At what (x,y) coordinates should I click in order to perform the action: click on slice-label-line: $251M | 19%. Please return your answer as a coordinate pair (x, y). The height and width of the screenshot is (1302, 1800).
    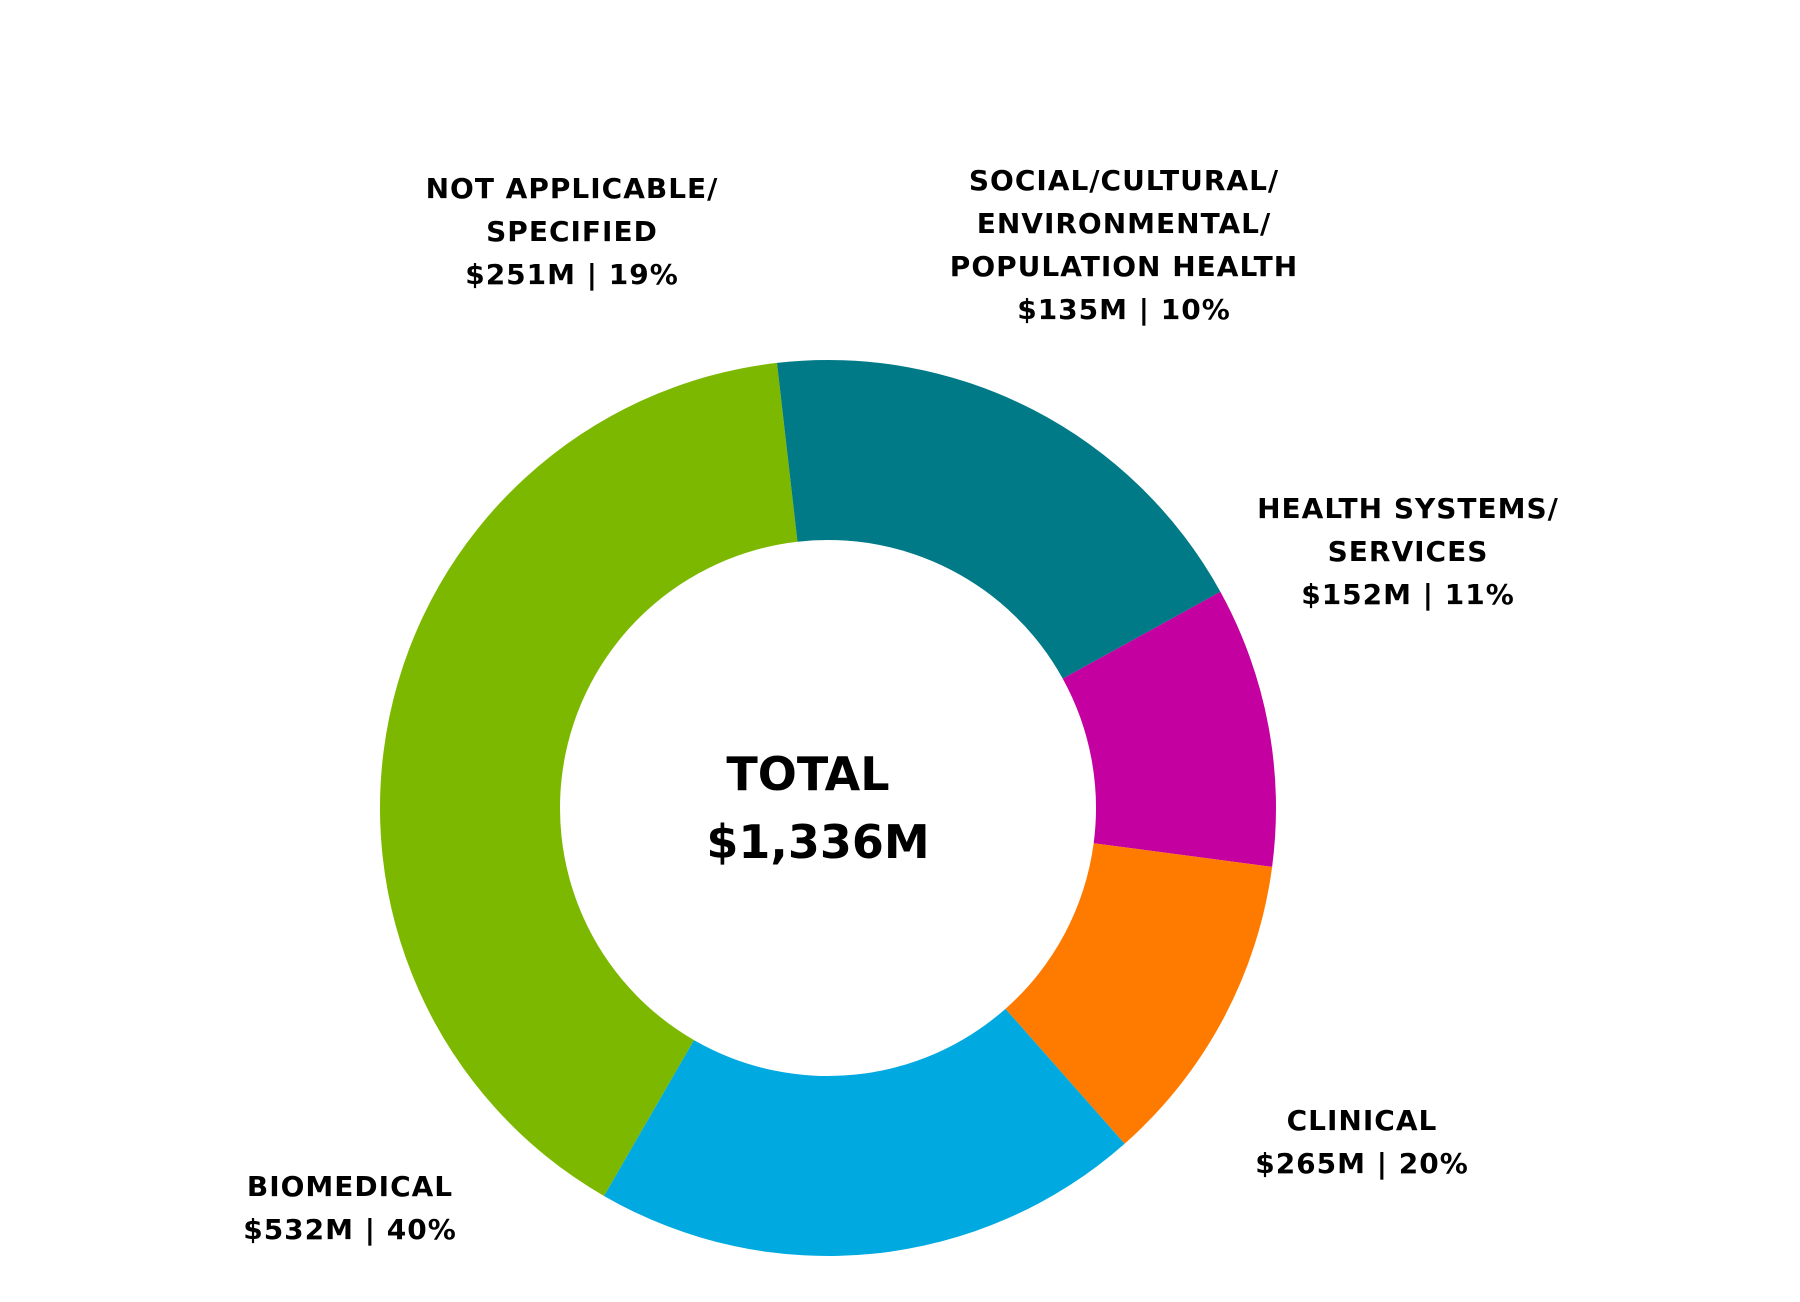
    Looking at the image, I should click on (572, 274).